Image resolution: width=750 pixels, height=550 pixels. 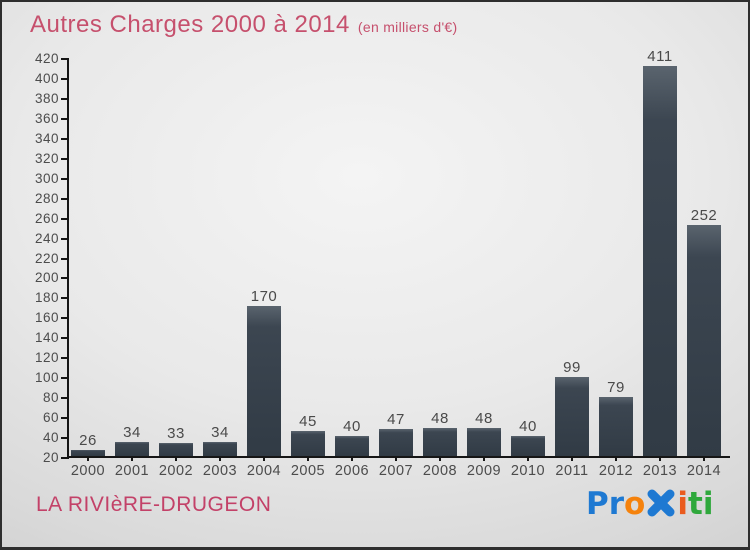 I want to click on bar-value-2014: 252, so click(x=704, y=215).